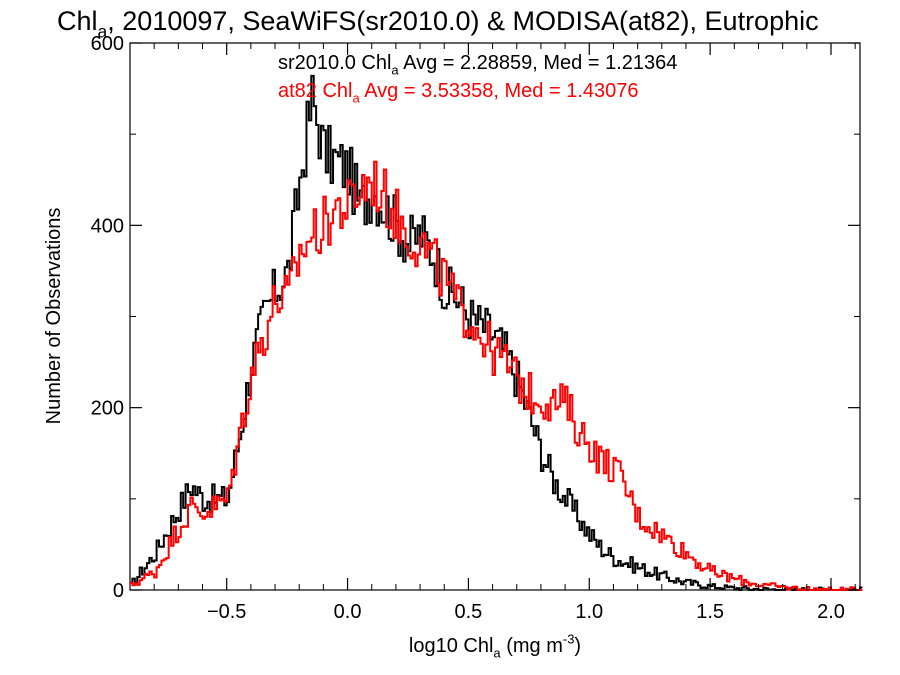 The height and width of the screenshot is (675, 900). What do you see at coordinates (348, 612) in the screenshot?
I see `x-tick-label: 0.0` at bounding box center [348, 612].